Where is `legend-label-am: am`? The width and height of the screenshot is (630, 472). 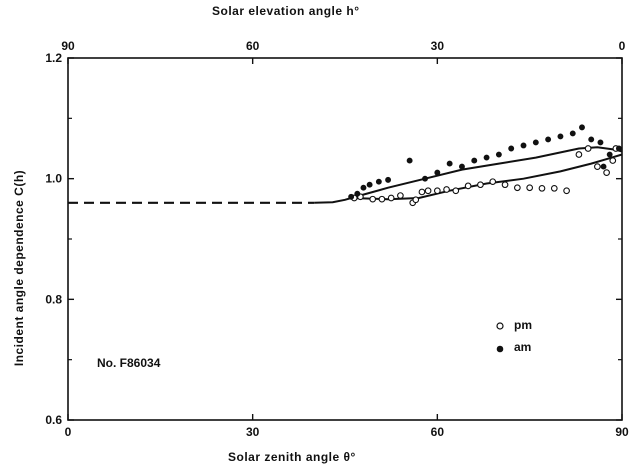
legend-label-am: am is located at coordinates (523, 347).